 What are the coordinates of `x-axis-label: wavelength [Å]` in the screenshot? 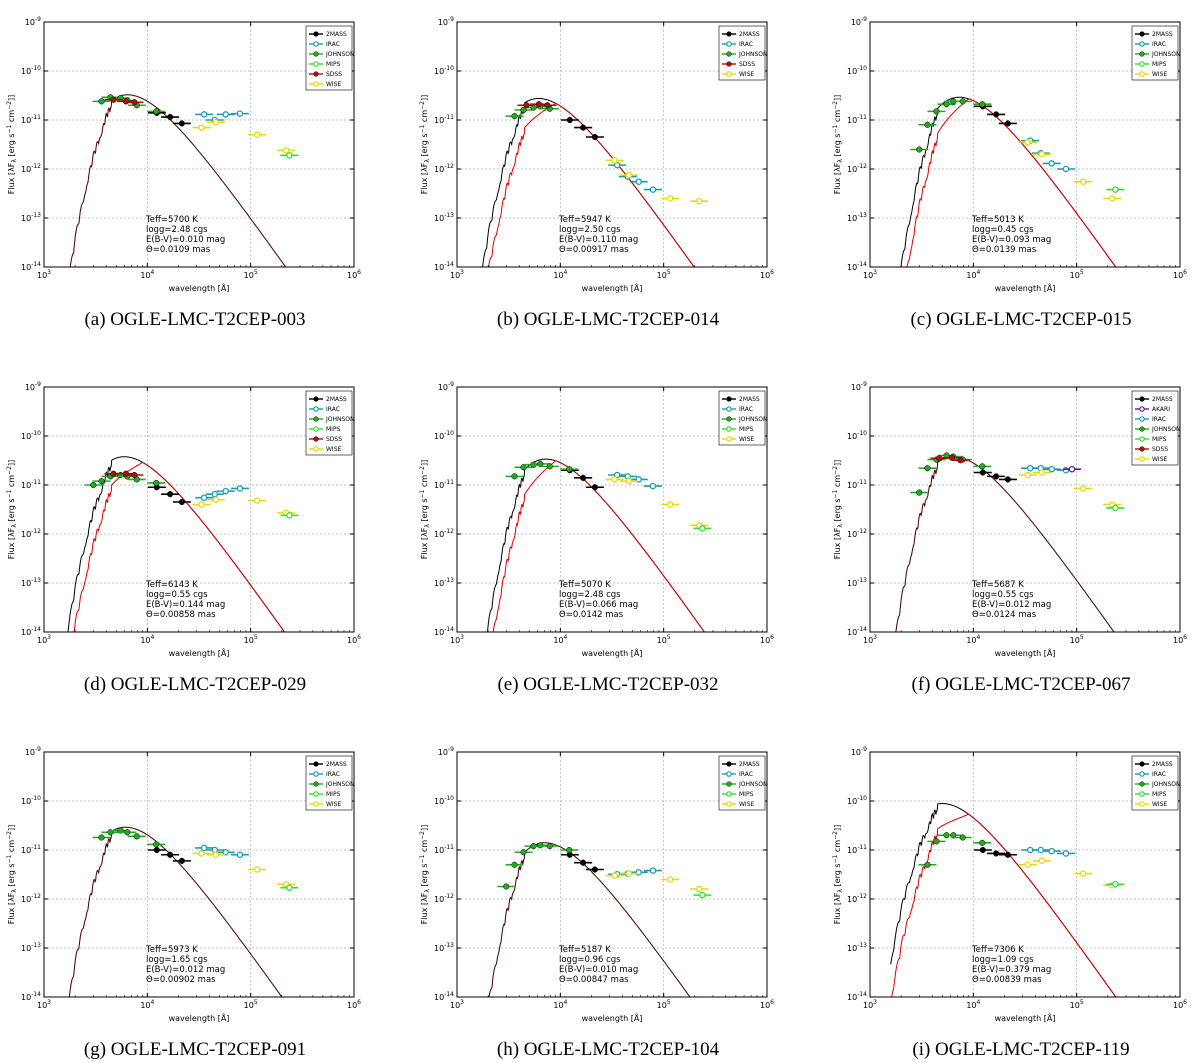 It's located at (199, 652).